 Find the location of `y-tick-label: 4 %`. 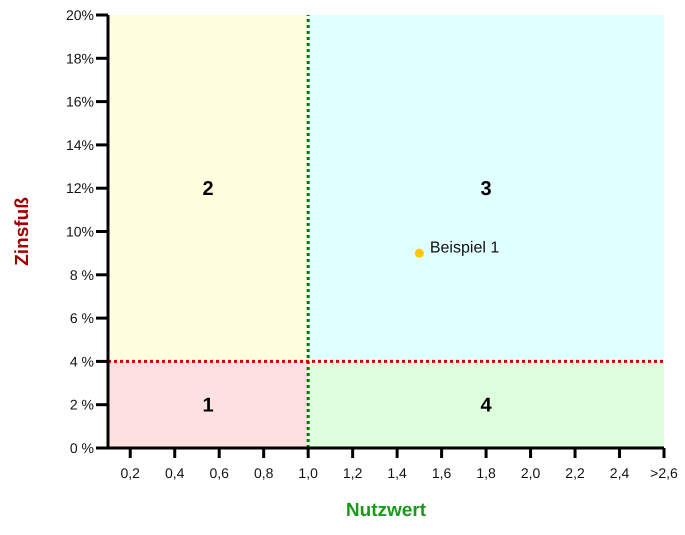

y-tick-label: 4 % is located at coordinates (82, 361).